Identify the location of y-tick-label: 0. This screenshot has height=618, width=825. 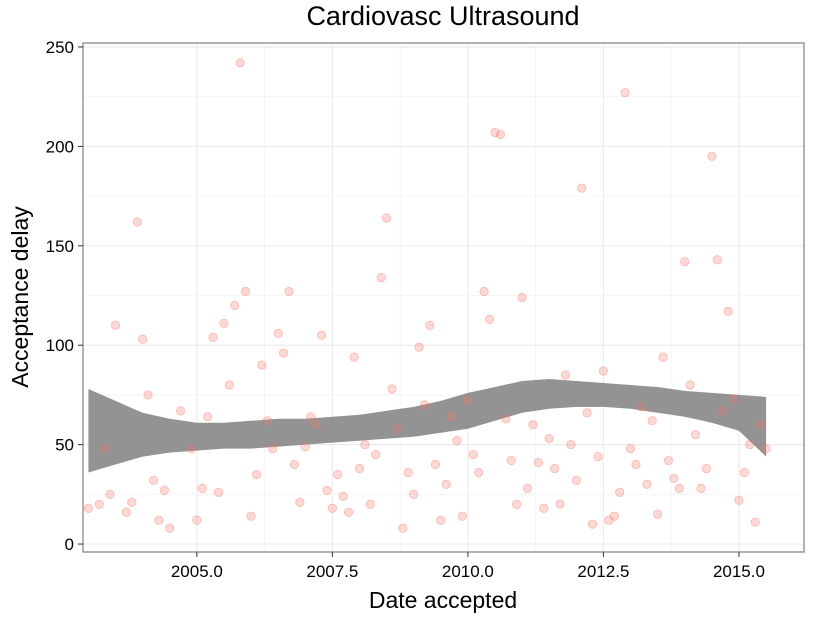
(69, 544).